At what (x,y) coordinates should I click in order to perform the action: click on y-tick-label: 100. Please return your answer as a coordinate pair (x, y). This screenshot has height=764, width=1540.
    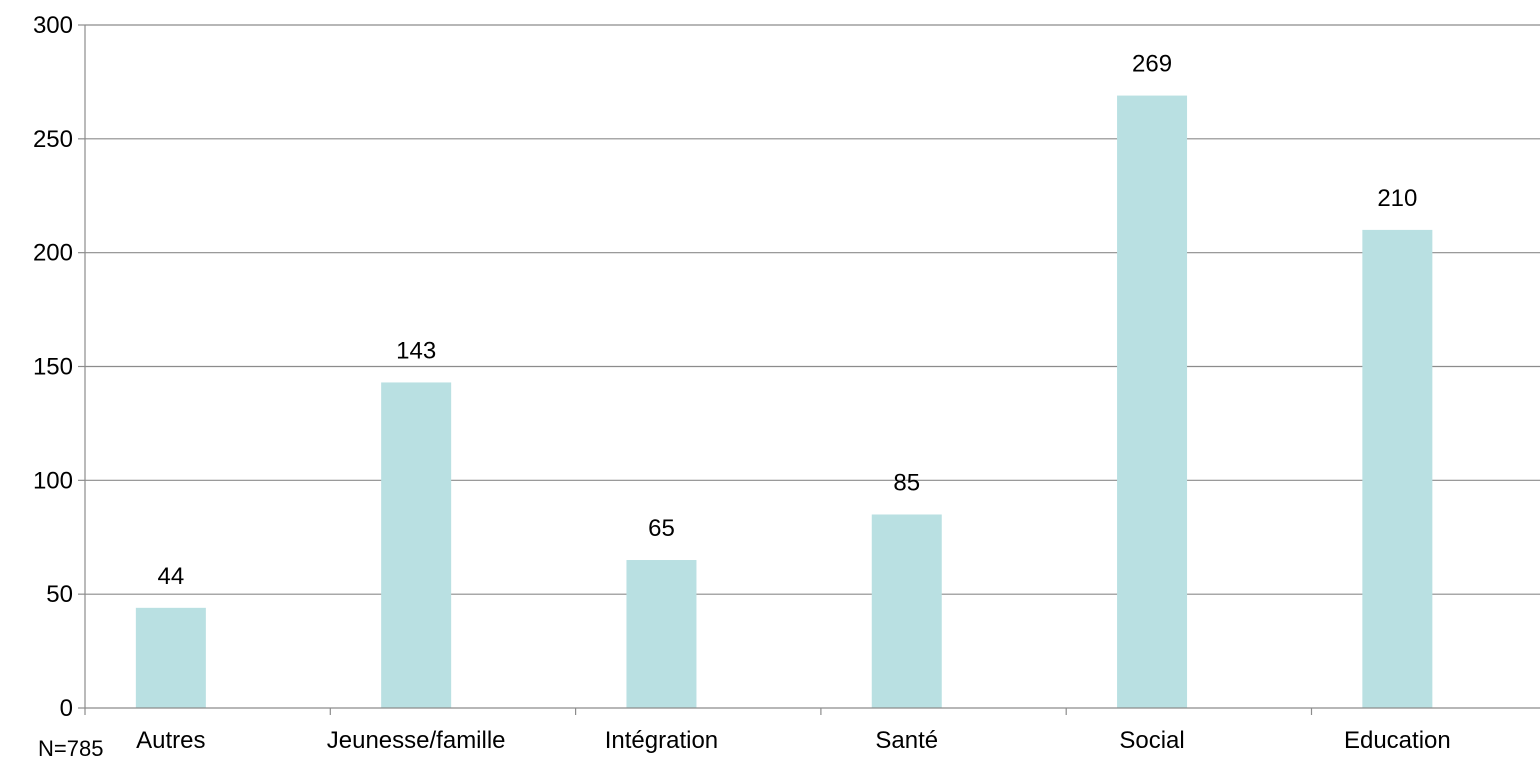
    Looking at the image, I should click on (53, 480).